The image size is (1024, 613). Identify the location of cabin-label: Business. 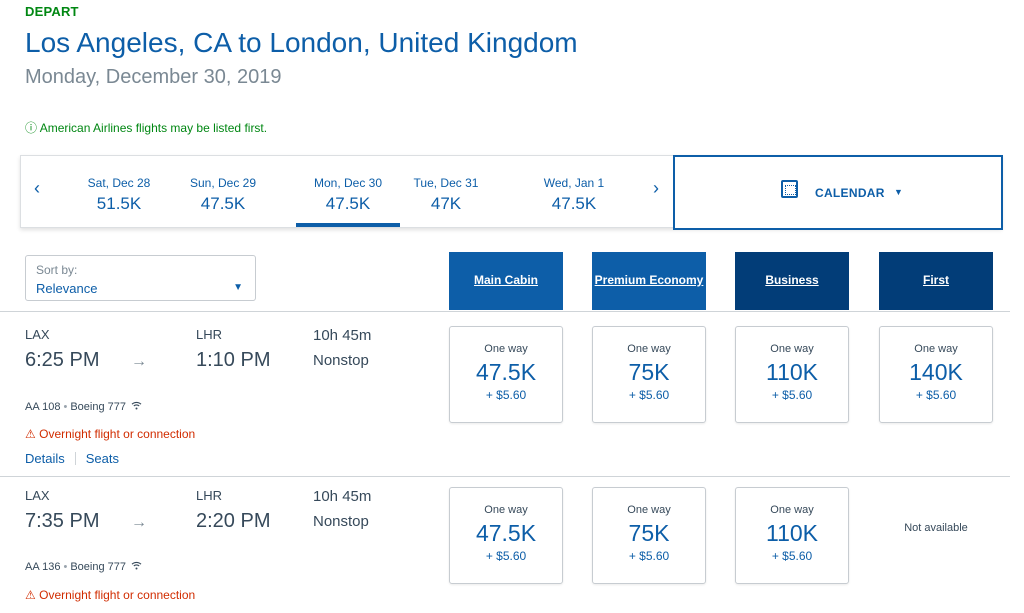
(792, 280).